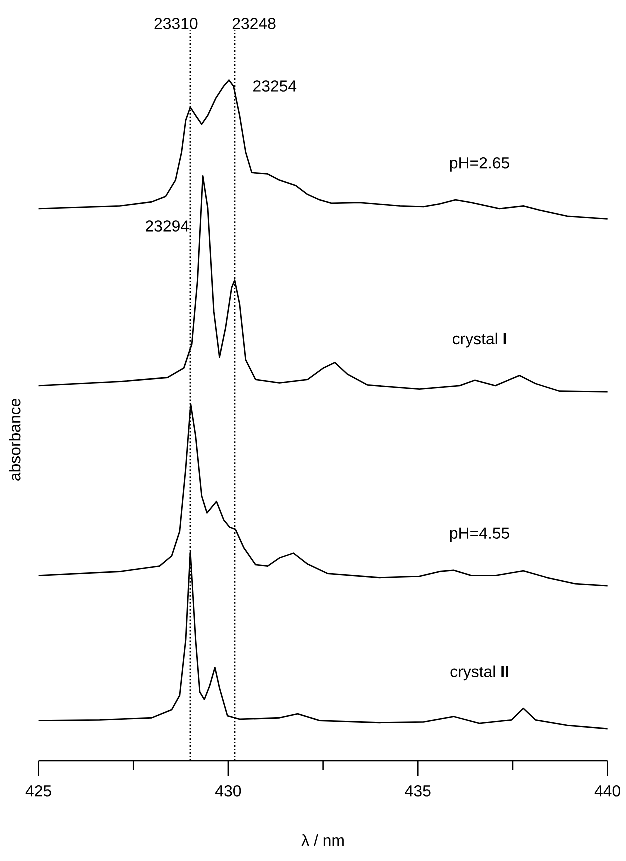 This screenshot has width=626, height=861. Describe the element at coordinates (15, 440) in the screenshot. I see `y-axis-title: absorbance` at that location.